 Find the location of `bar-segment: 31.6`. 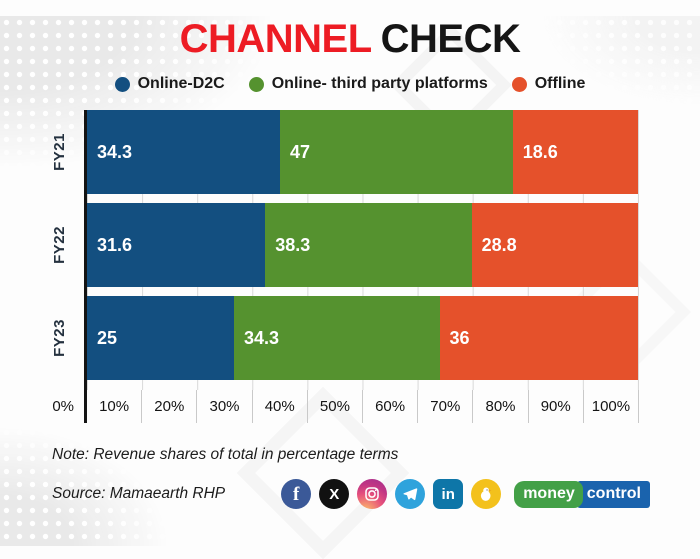

bar-segment: 31.6 is located at coordinates (176, 245).